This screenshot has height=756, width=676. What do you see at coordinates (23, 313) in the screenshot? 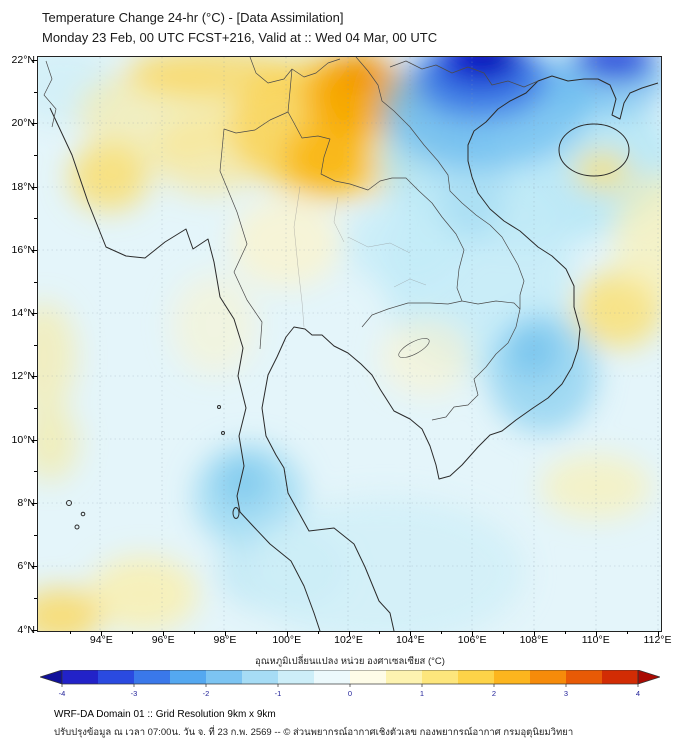
I see `y-axis-tick-label: 14°N` at bounding box center [23, 313].